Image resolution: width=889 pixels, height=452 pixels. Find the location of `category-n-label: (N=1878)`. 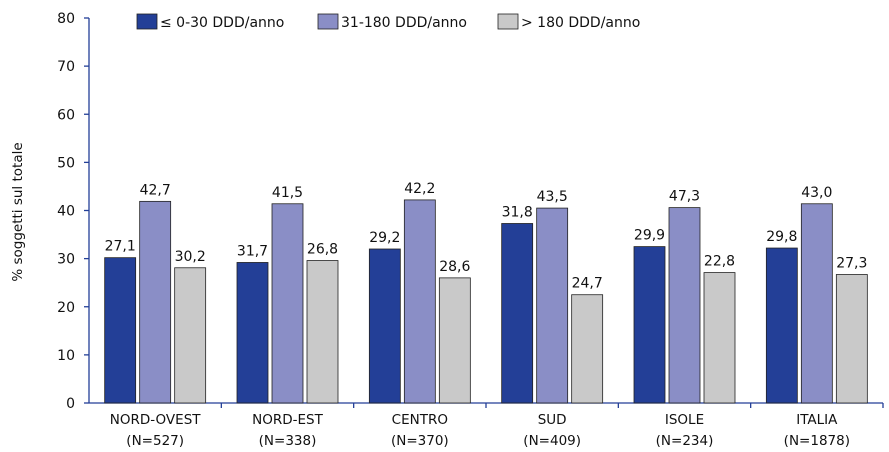

category-n-label: (N=1878) is located at coordinates (817, 441).